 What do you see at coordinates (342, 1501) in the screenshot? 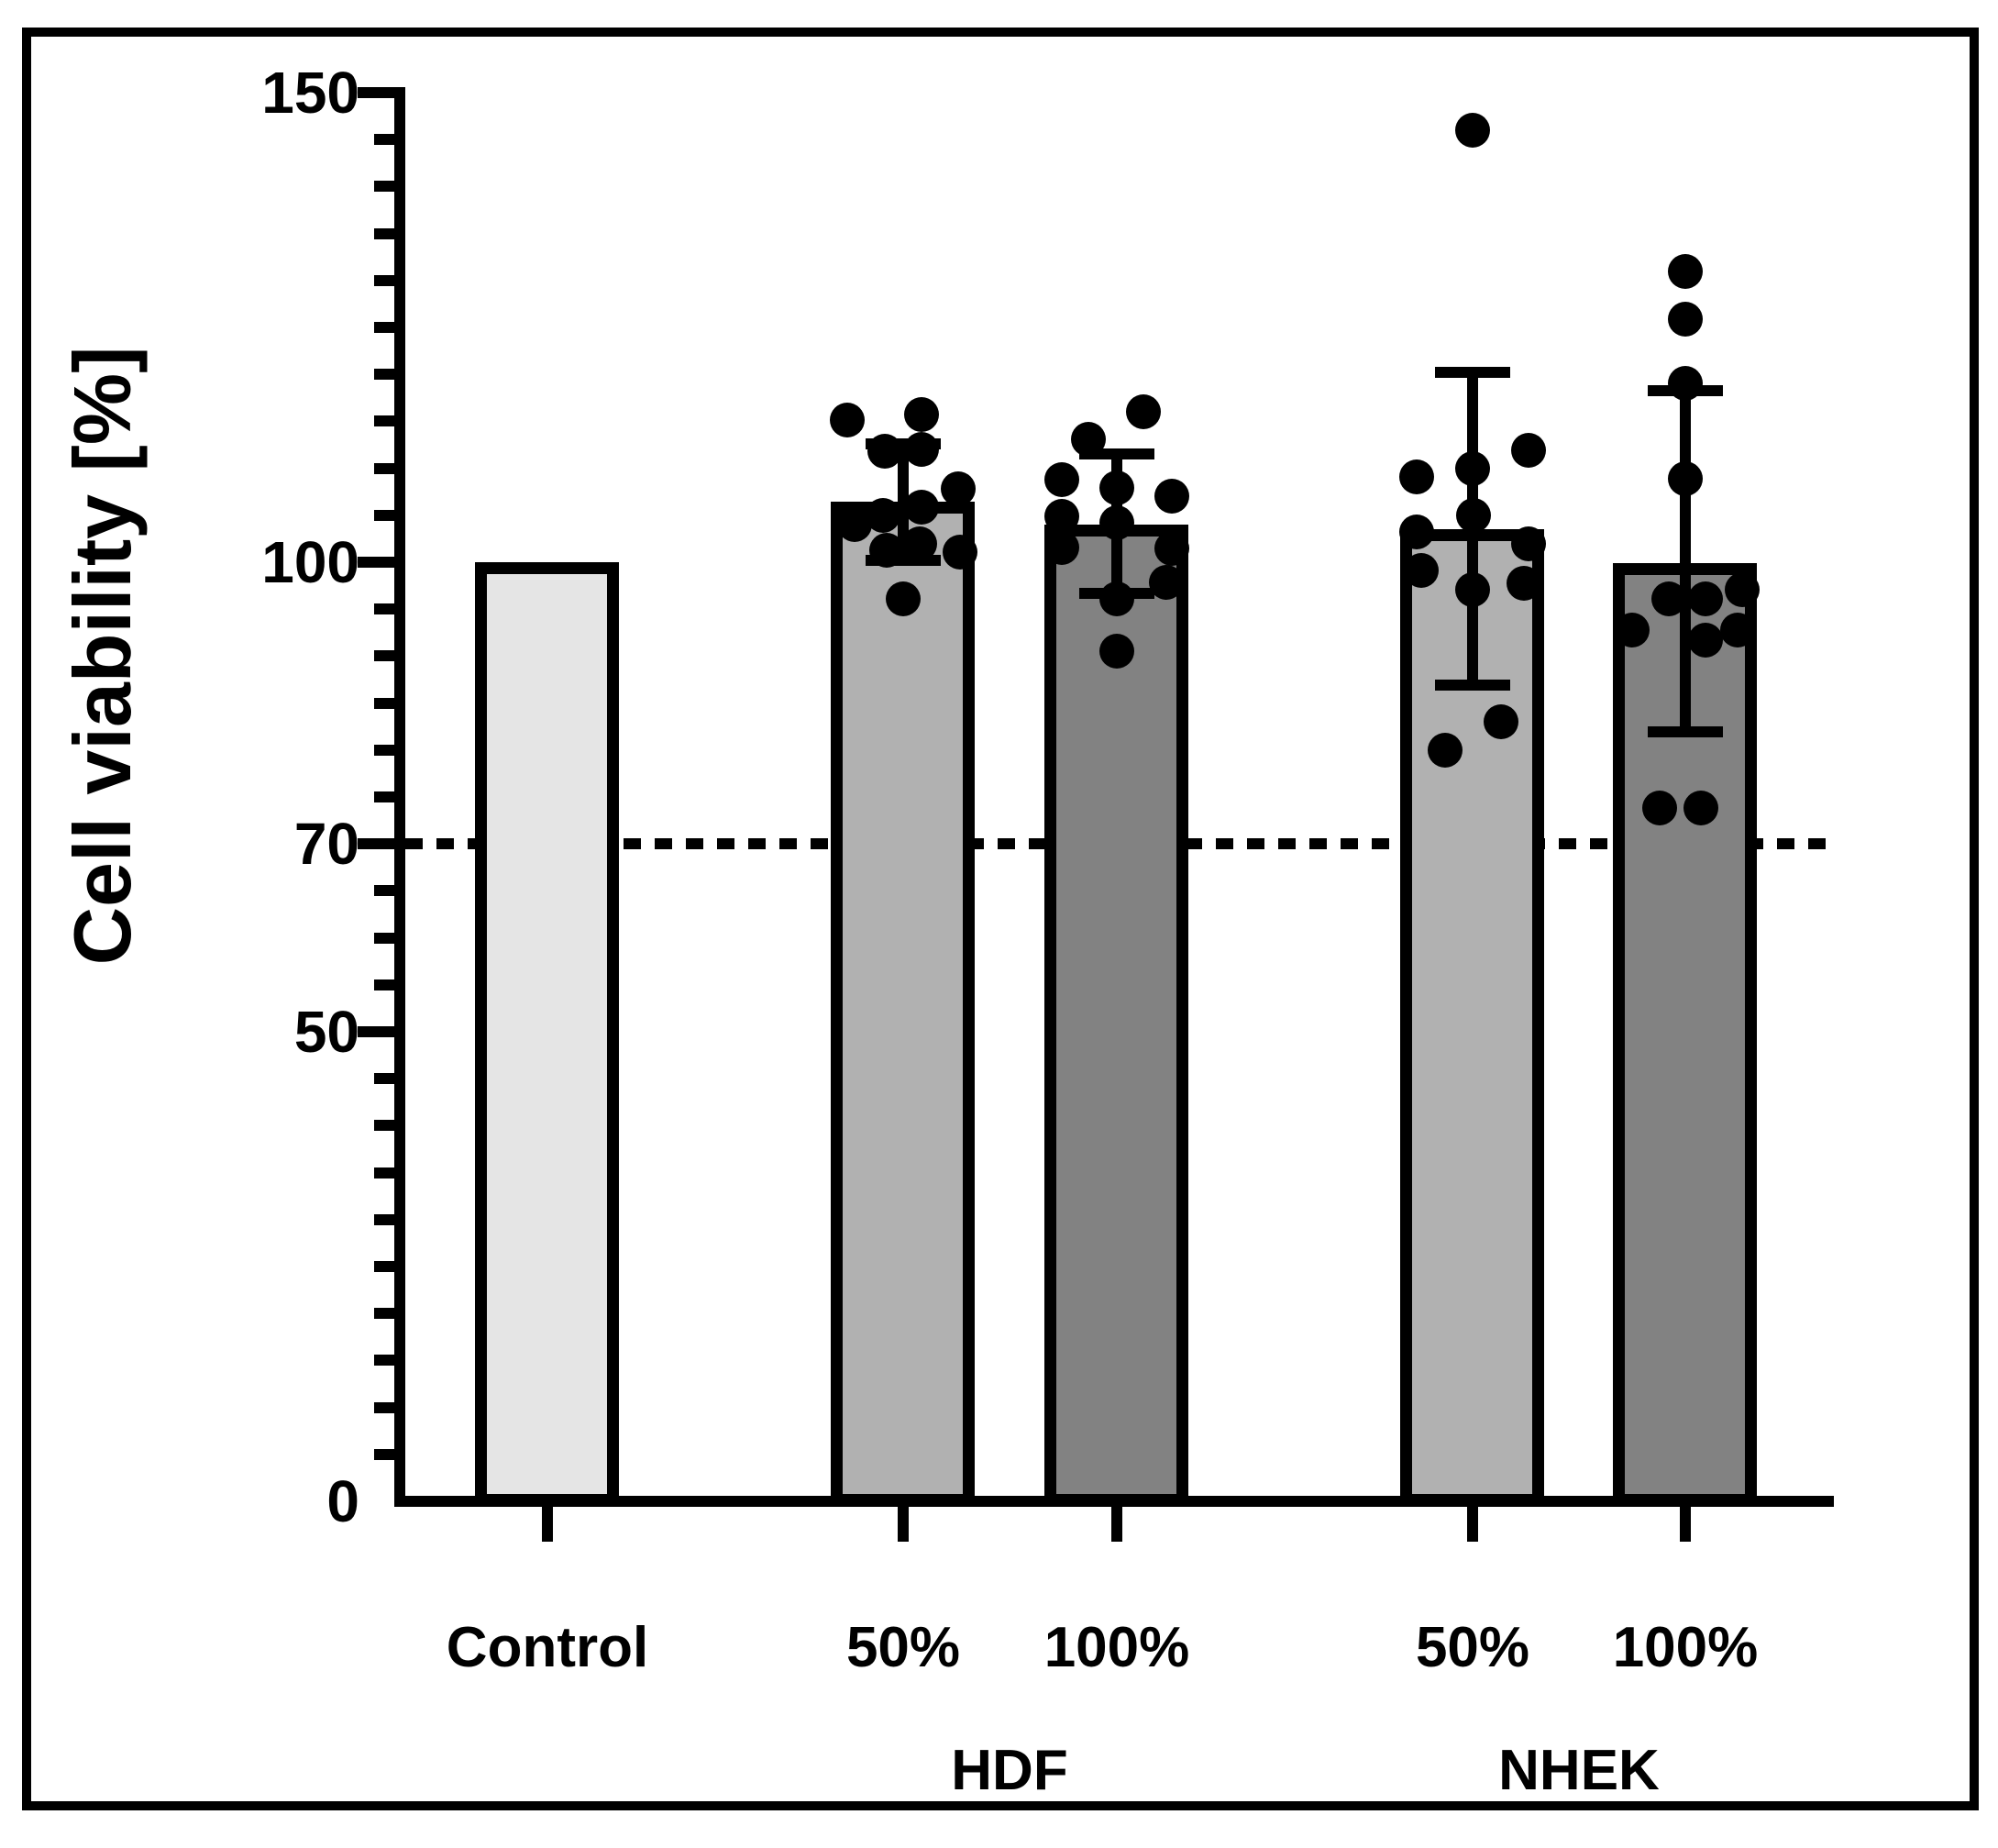
I see `y-tick-label: 0` at bounding box center [342, 1501].